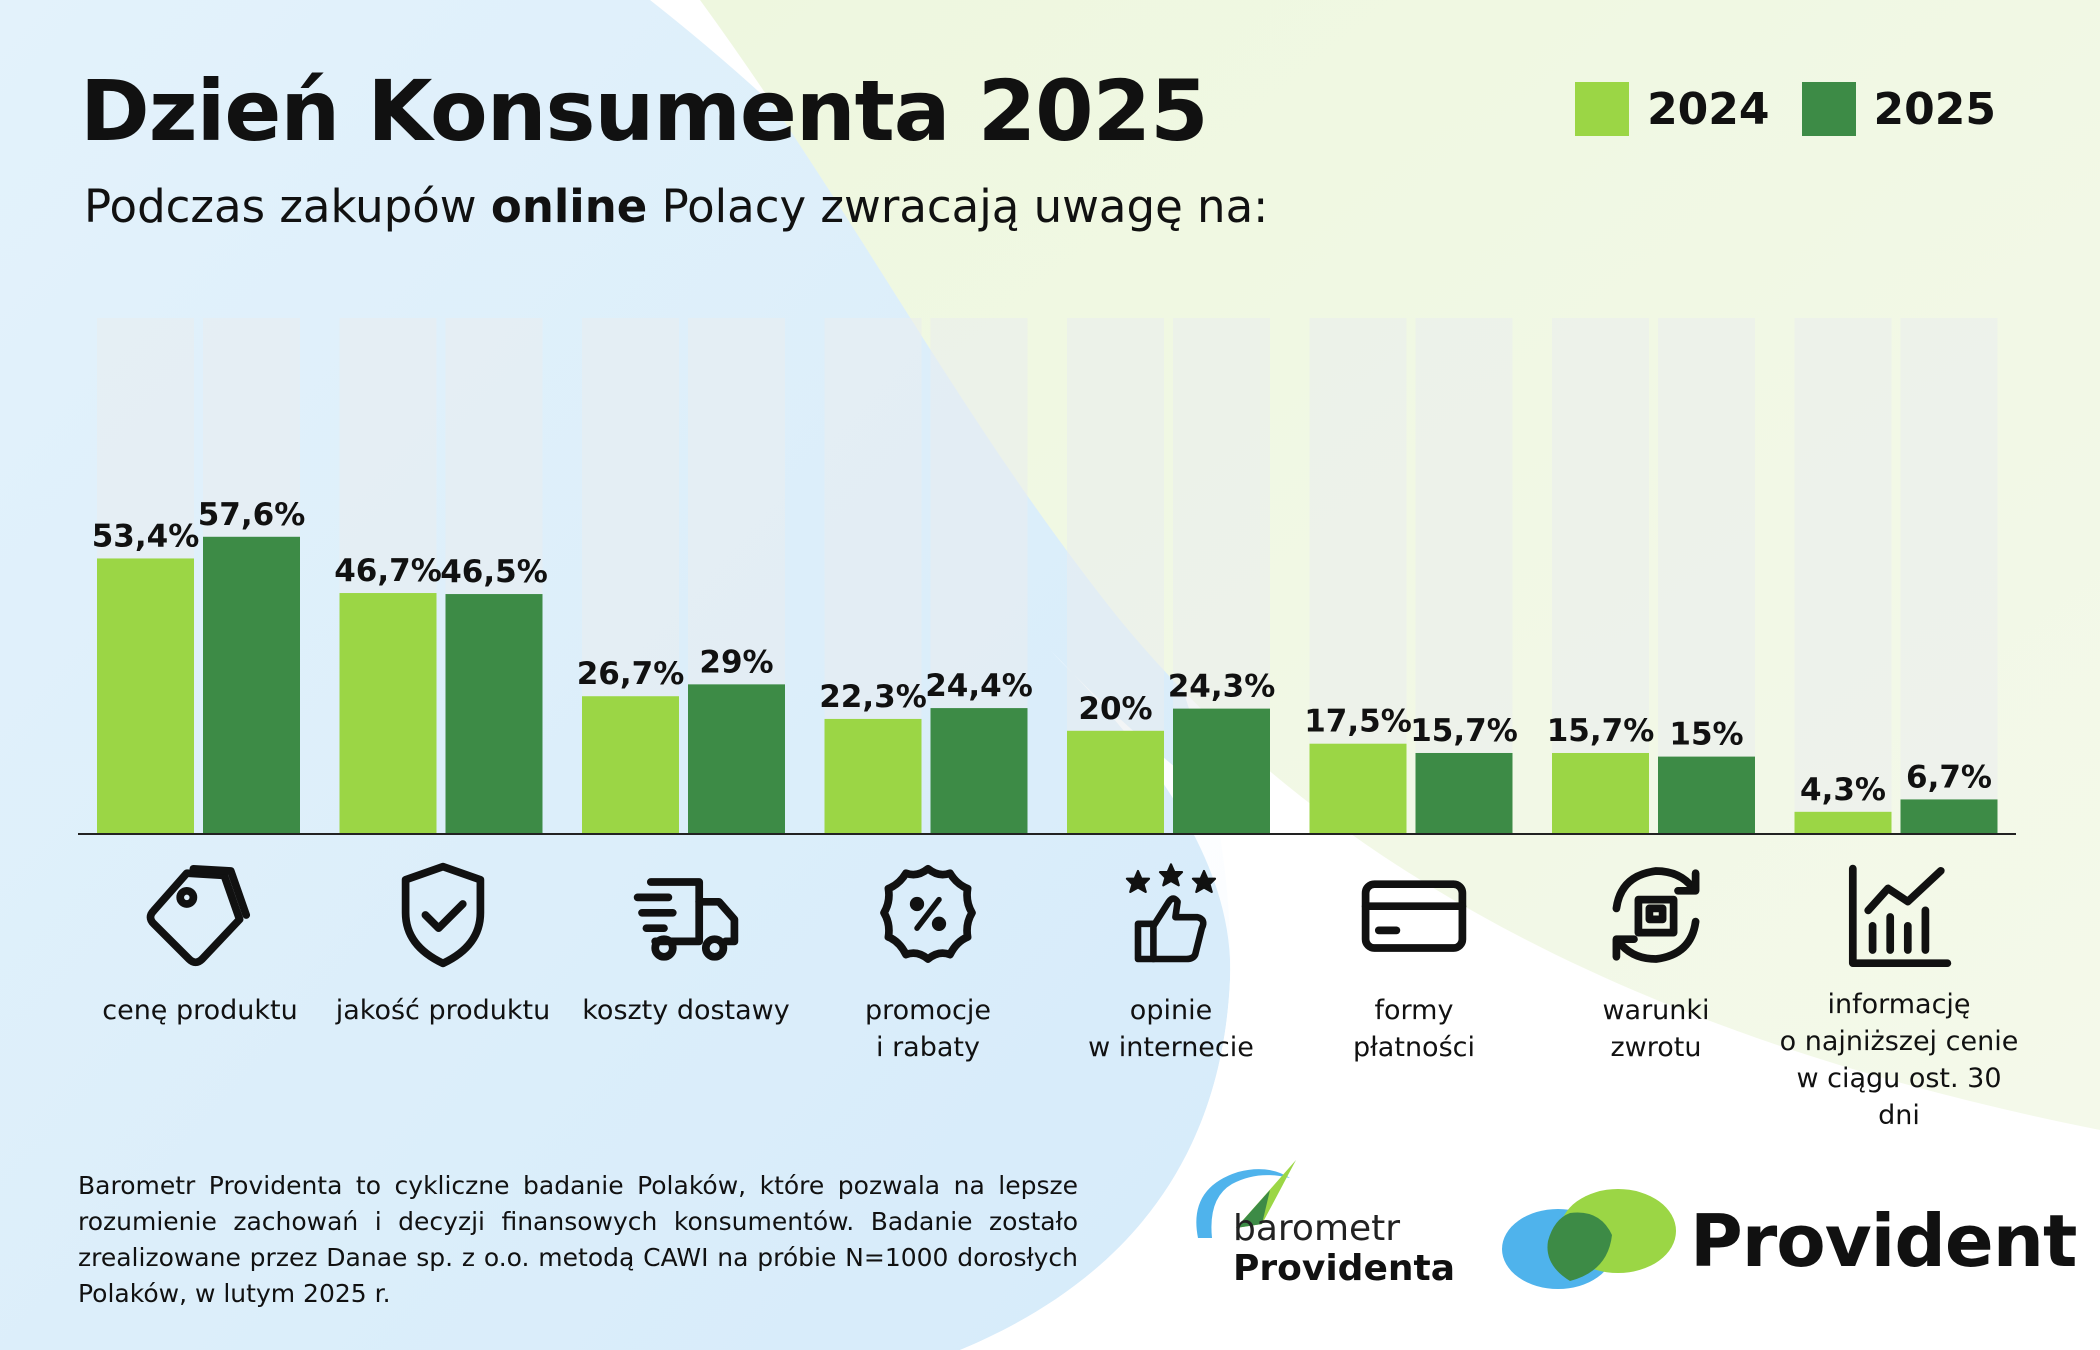  I want to click on category-label: koszty dostawy, so click(686, 1010).